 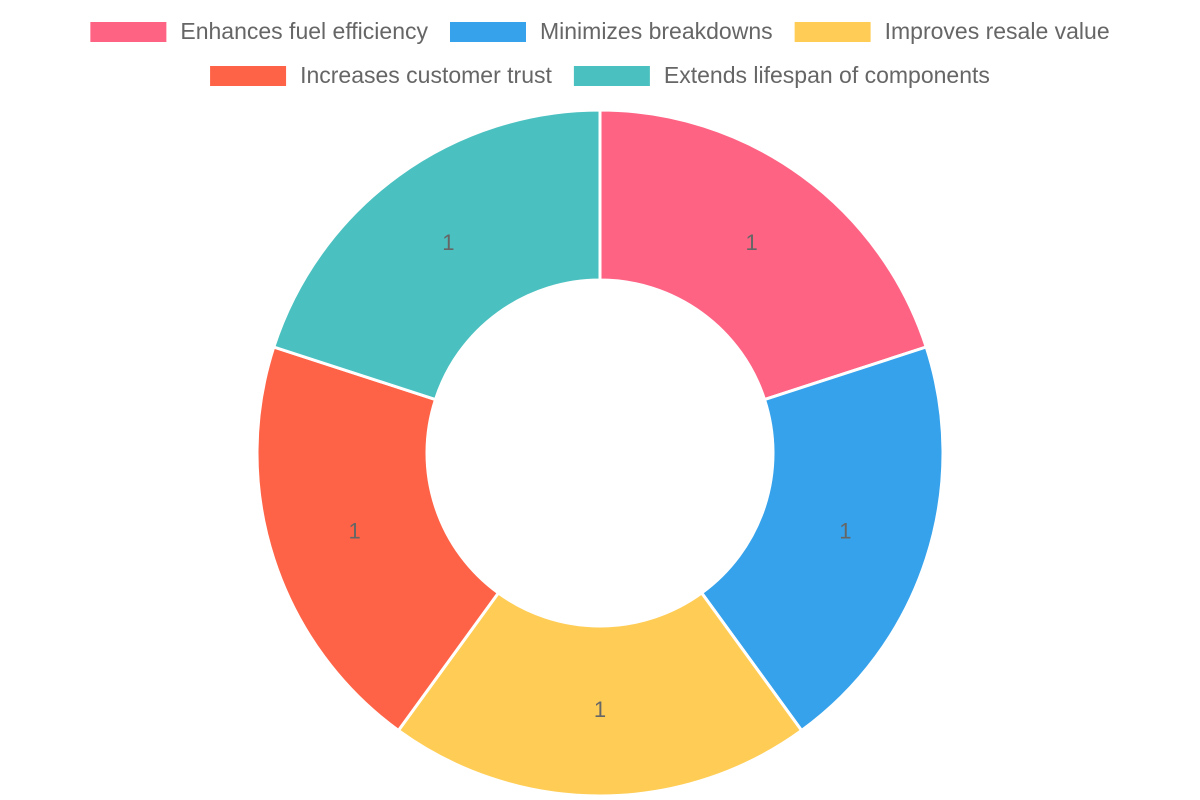 I want to click on legend-label: Enhances fuel efficiency, so click(x=304, y=31).